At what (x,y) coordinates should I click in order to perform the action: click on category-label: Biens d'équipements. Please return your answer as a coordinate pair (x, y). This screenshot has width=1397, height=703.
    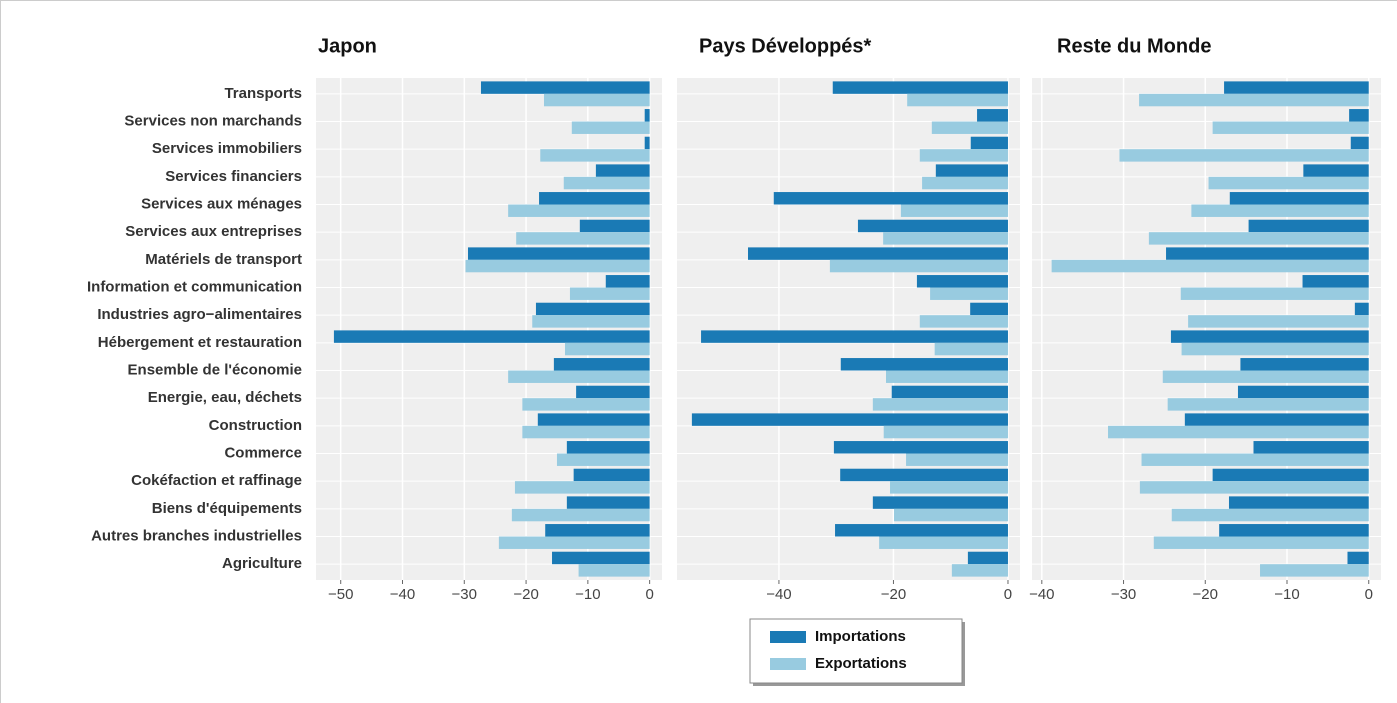
    Looking at the image, I should click on (227, 508).